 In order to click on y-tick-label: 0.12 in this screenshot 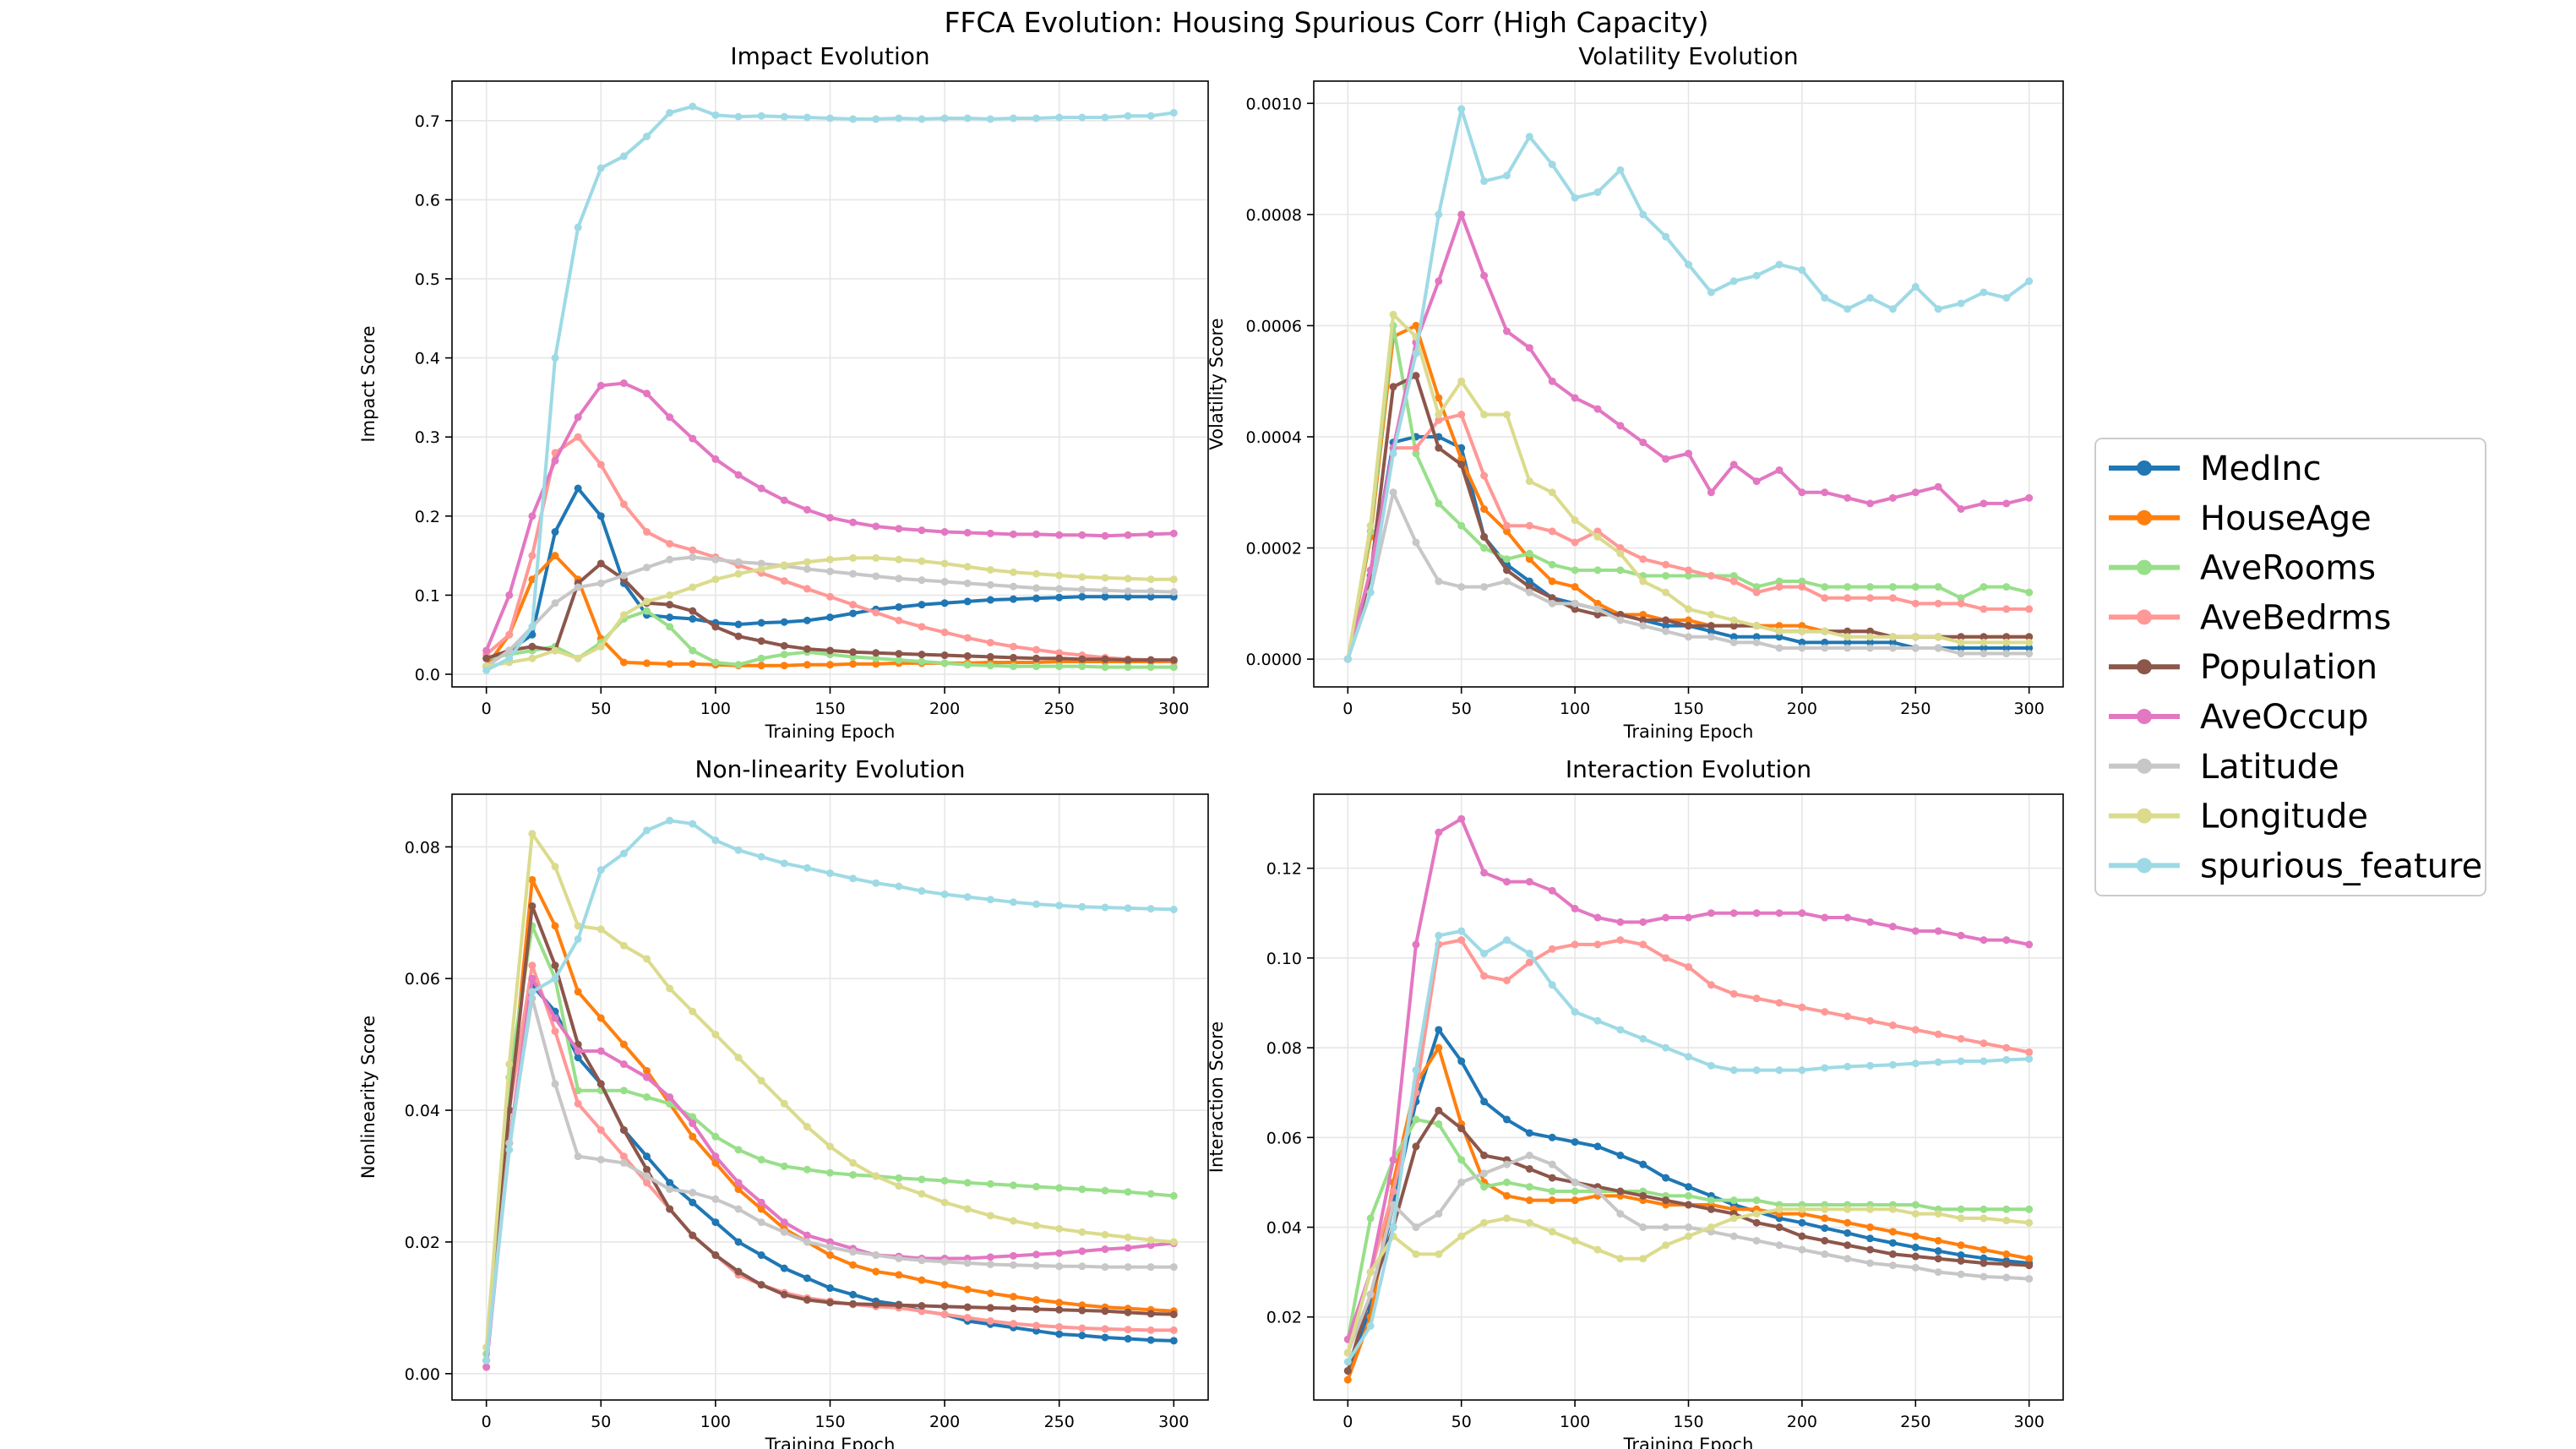, I will do `click(1284, 869)`.